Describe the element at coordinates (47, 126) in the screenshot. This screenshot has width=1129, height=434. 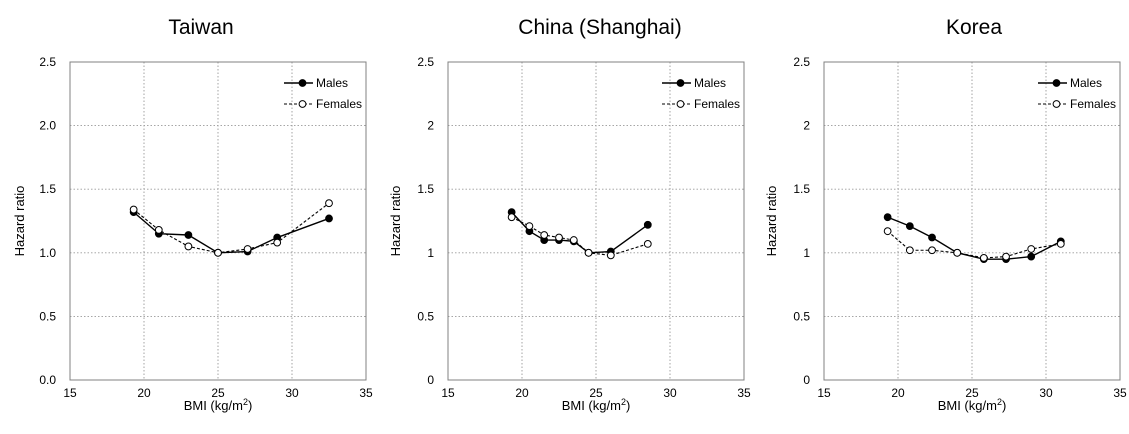
I see `y-tick-label: 2.0` at that location.